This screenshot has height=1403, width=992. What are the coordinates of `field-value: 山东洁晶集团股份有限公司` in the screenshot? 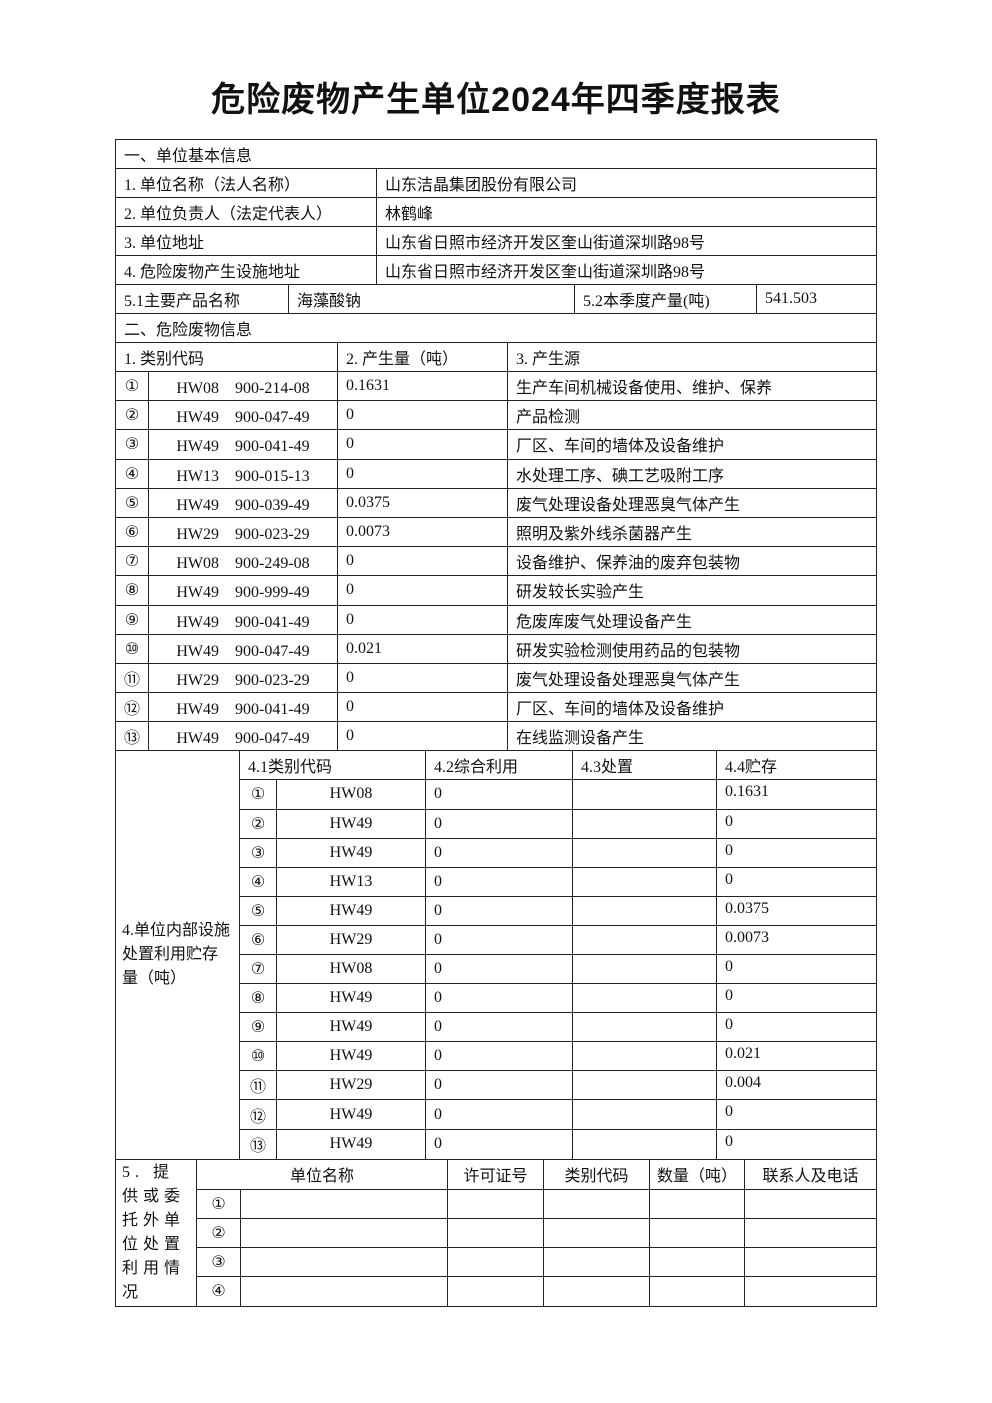 It's located at (481, 185).